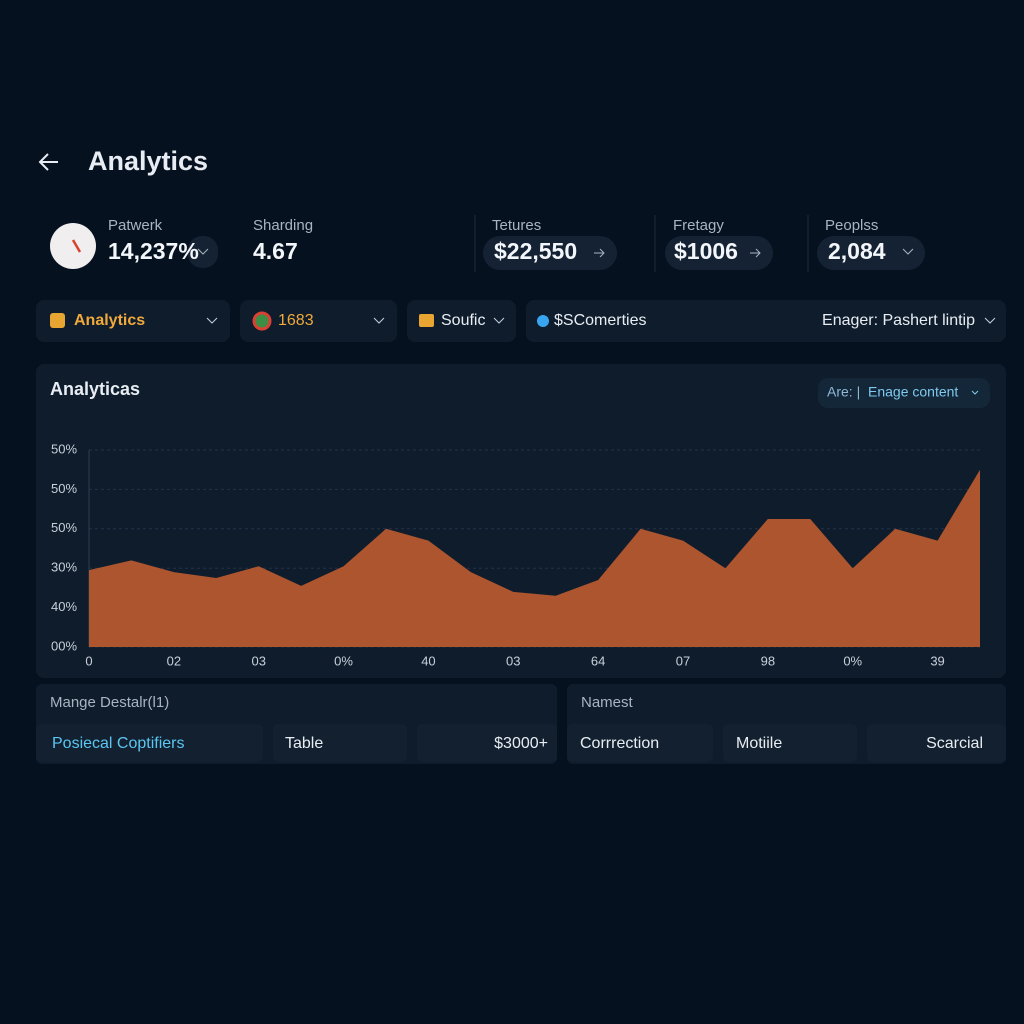 This screenshot has height=1024, width=1024. What do you see at coordinates (954, 743) in the screenshot?
I see `cell-text: Scarcial` at bounding box center [954, 743].